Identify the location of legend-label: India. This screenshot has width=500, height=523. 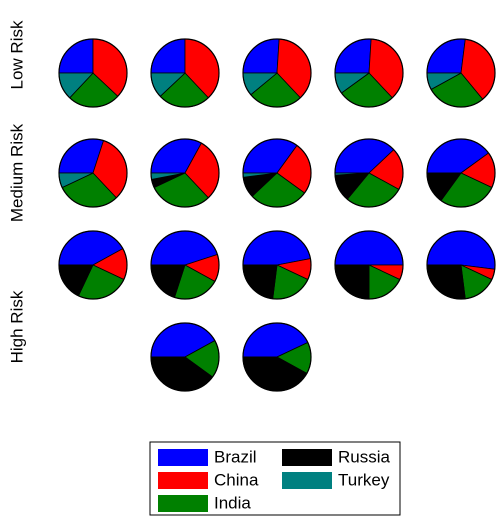
(232, 502).